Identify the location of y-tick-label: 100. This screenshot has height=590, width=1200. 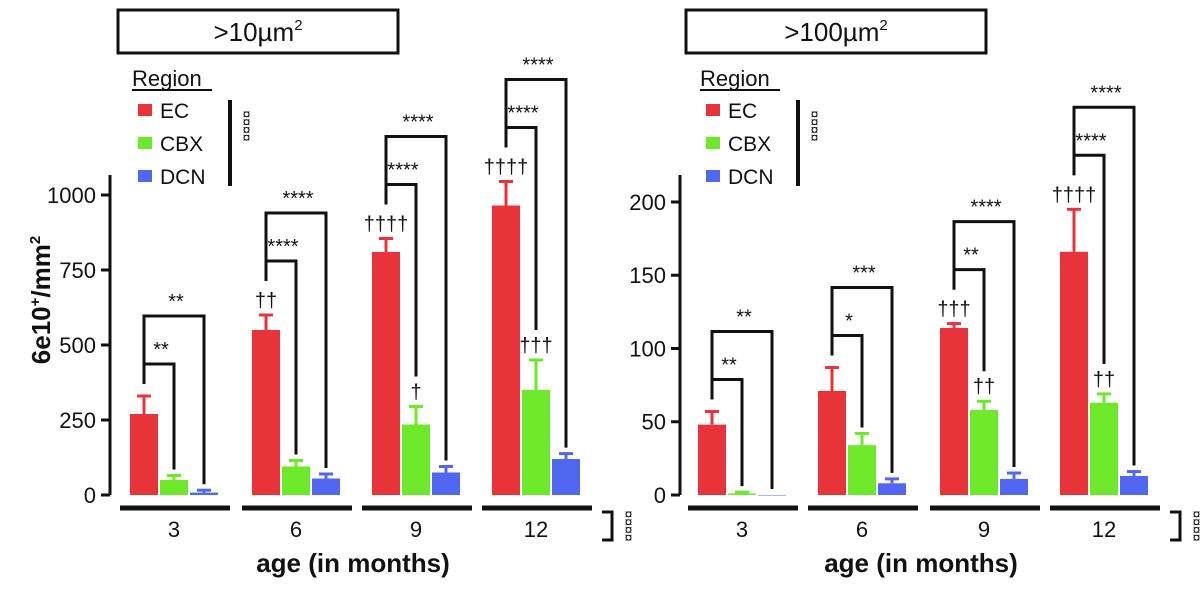
(647, 348).